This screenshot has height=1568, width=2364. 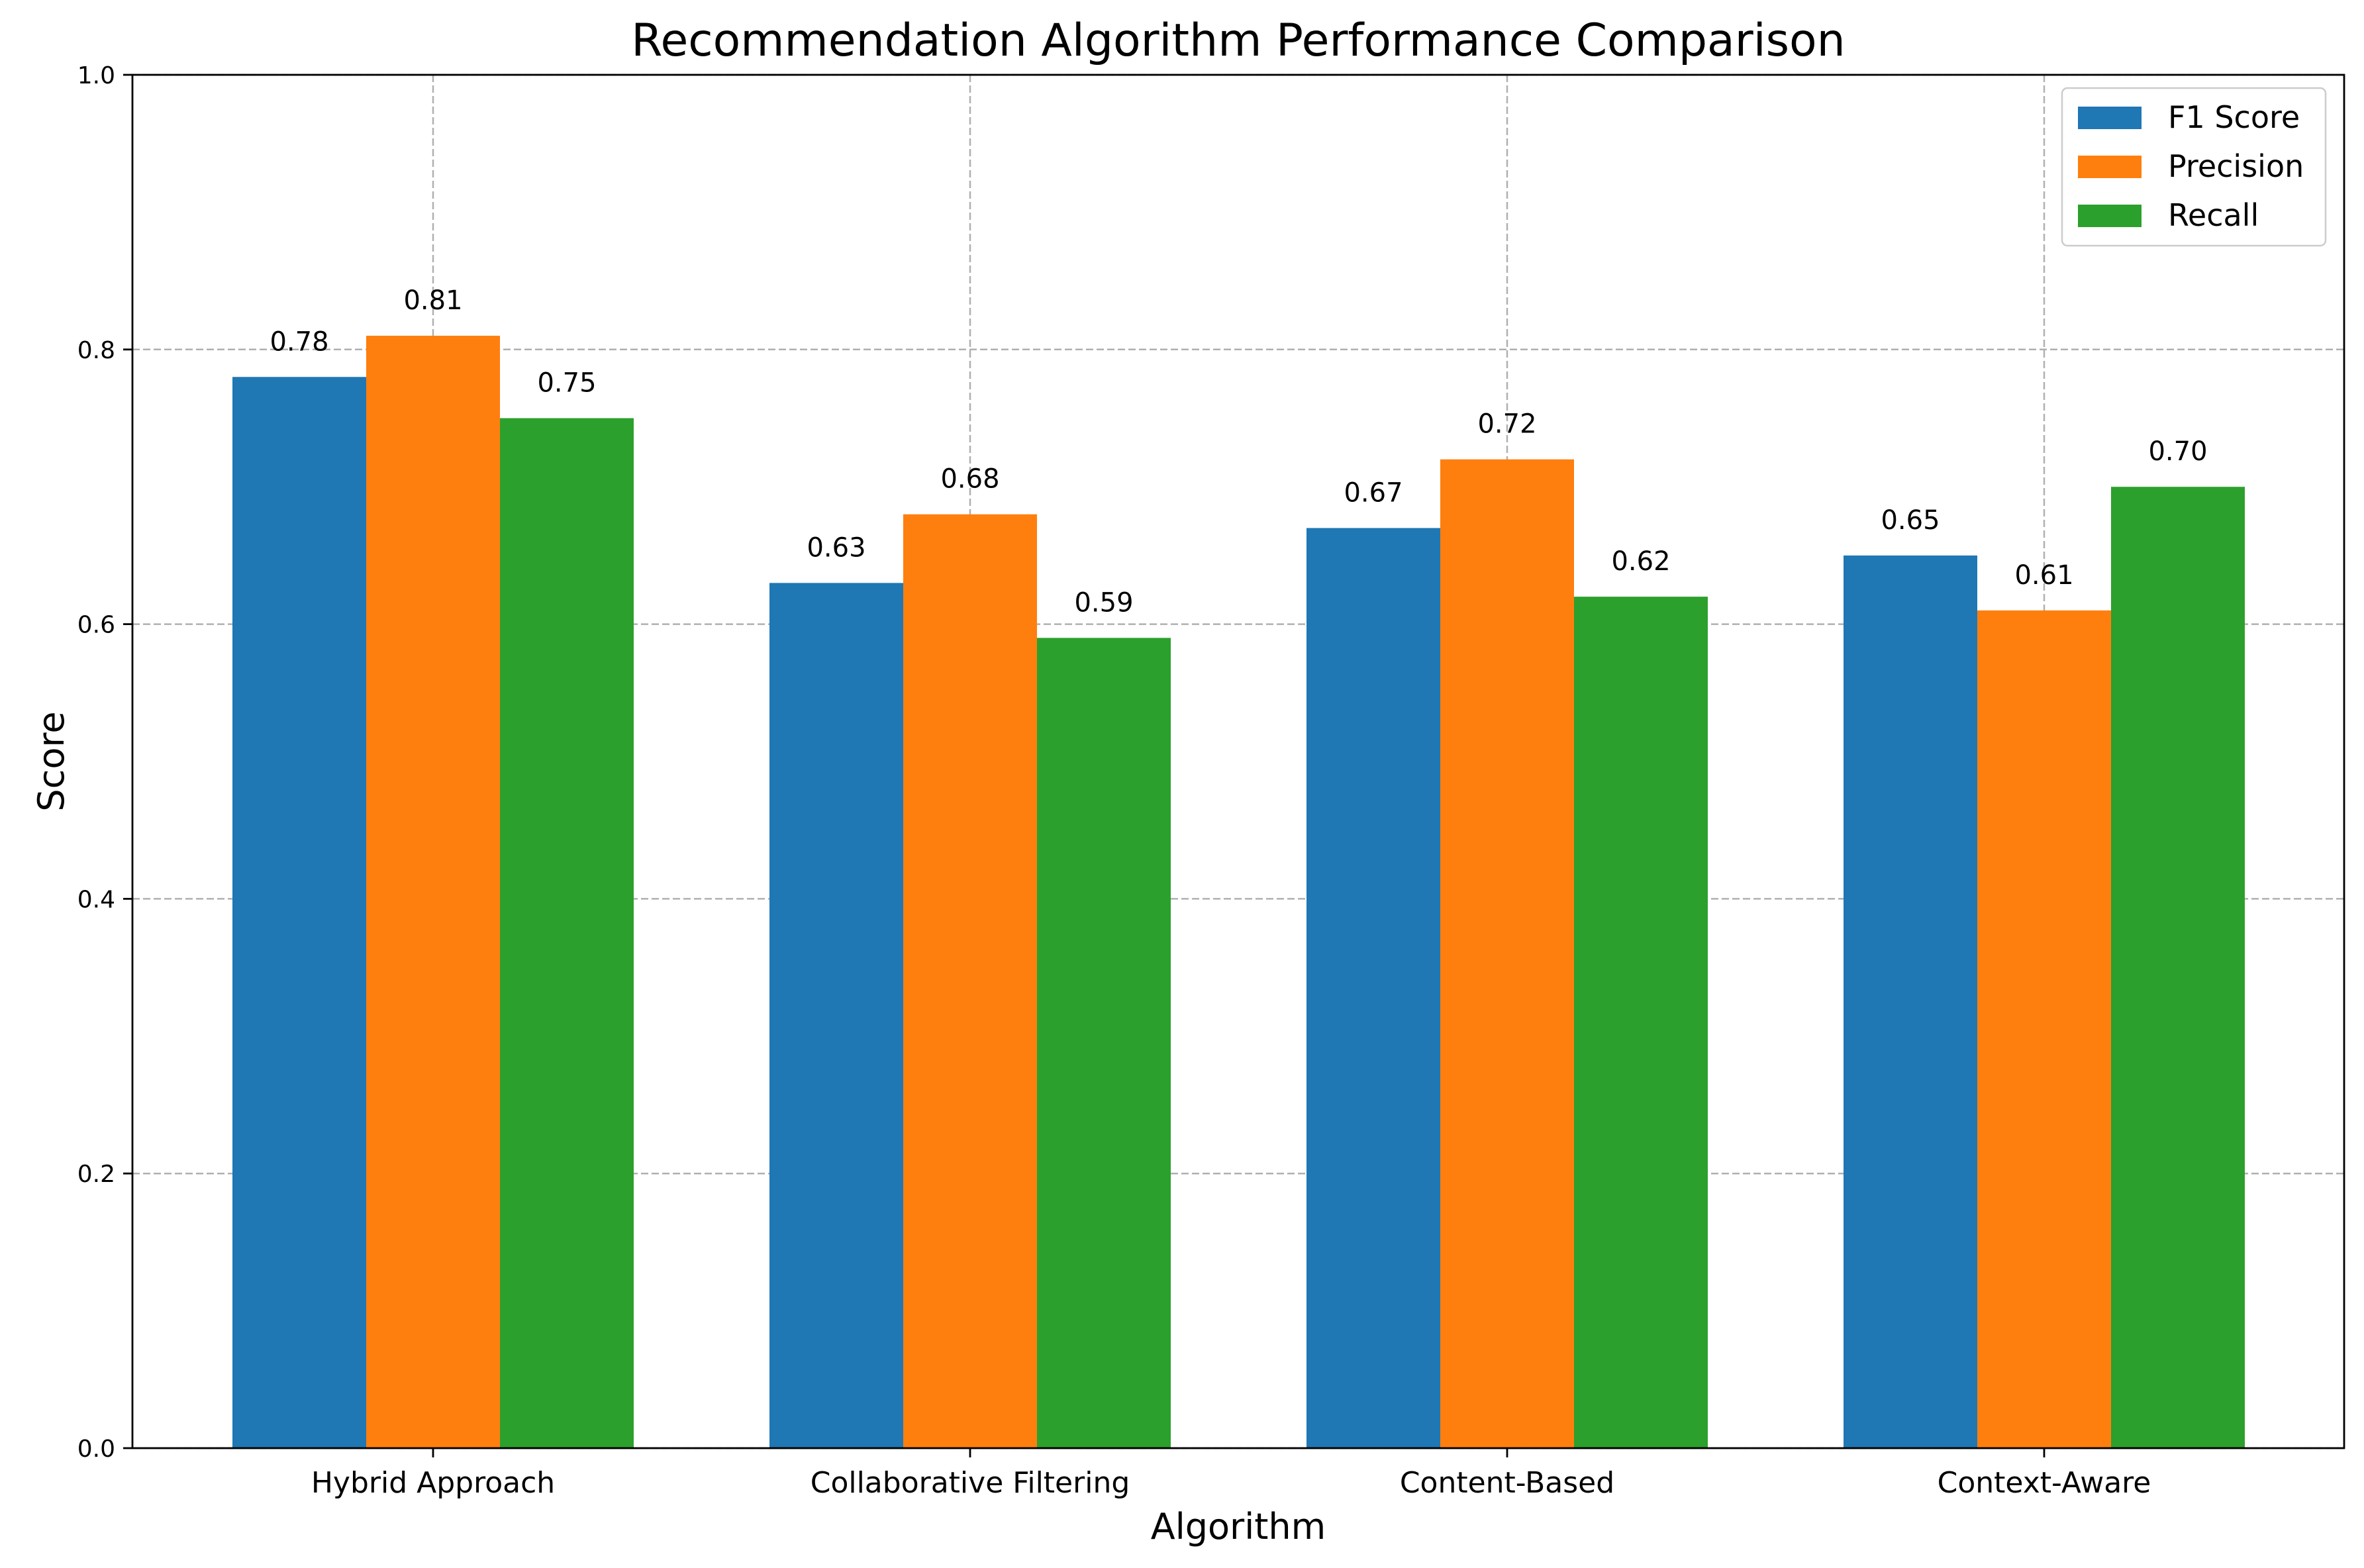 I want to click on bar-value-label: 0.81, so click(x=432, y=300).